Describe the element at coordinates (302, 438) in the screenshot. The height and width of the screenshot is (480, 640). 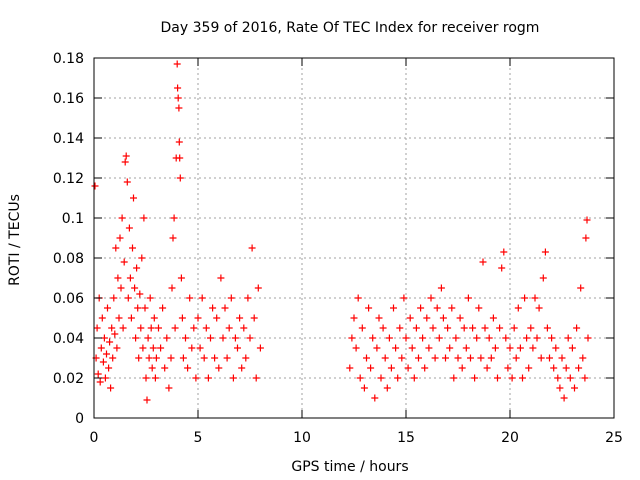
I see `x-tick-label: 10` at that location.